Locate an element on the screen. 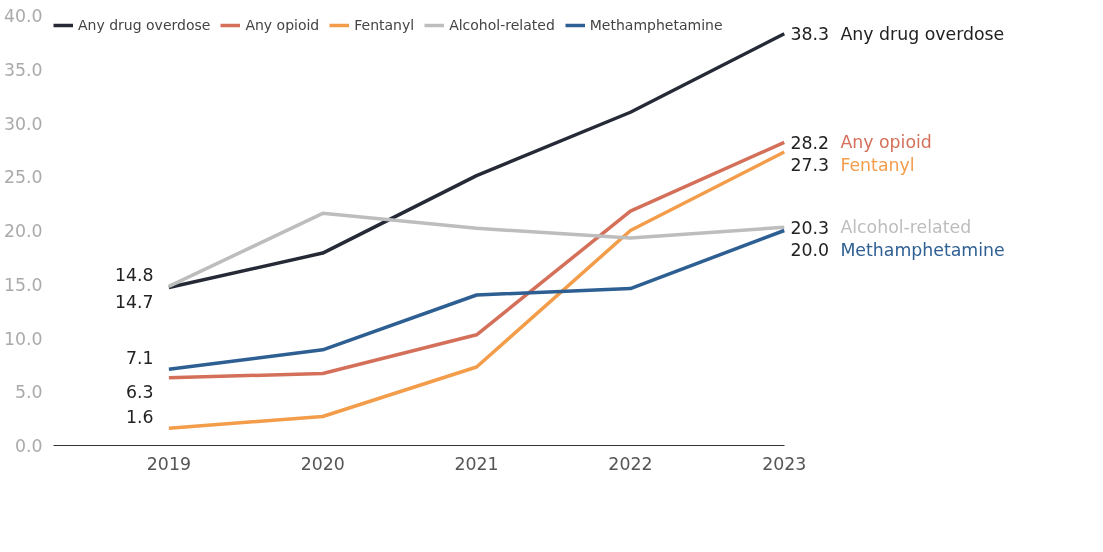 The height and width of the screenshot is (552, 1103). data-label: 28.2 is located at coordinates (810, 142).